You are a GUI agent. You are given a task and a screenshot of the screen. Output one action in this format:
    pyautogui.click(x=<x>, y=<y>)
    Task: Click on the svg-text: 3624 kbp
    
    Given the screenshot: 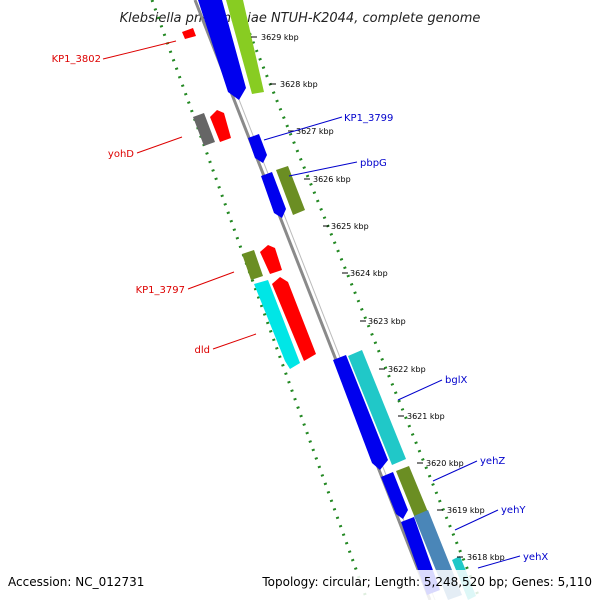 What is the action you would take?
    pyautogui.click(x=369, y=273)
    